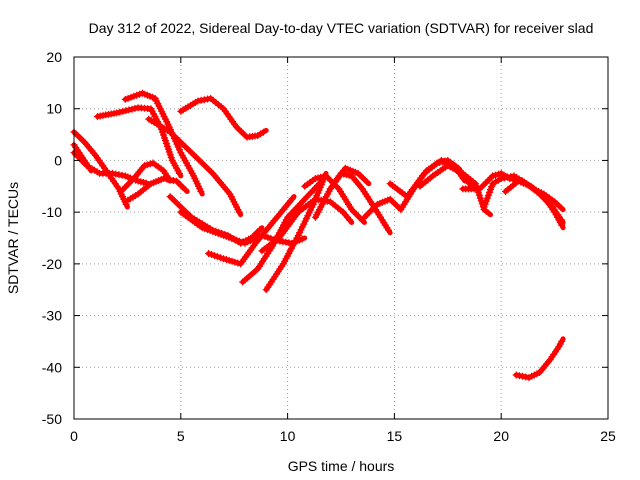  What do you see at coordinates (58, 160) in the screenshot?
I see `y-tick-label: 0` at bounding box center [58, 160].